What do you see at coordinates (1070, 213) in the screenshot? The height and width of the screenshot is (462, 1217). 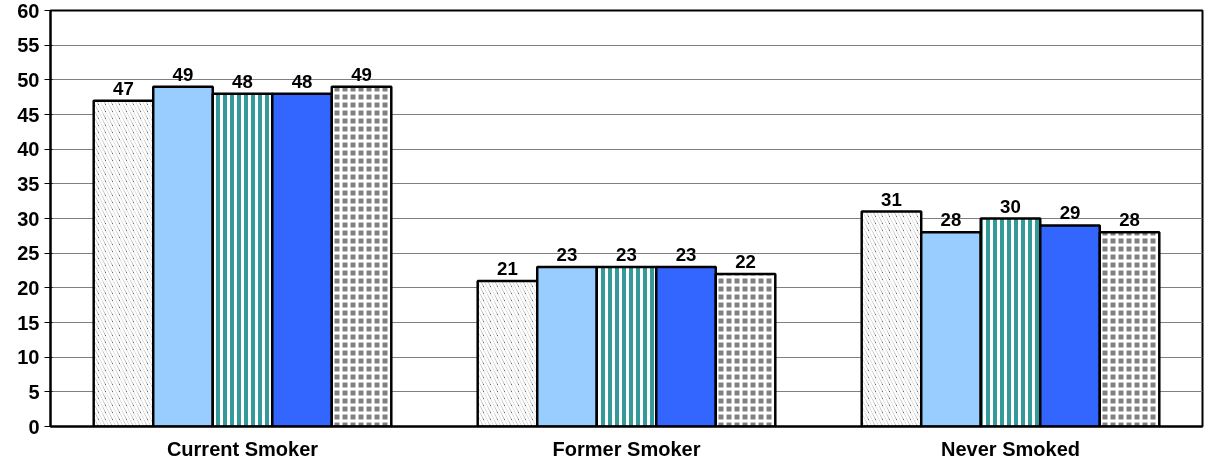 I see `data-label: 29` at bounding box center [1070, 213].